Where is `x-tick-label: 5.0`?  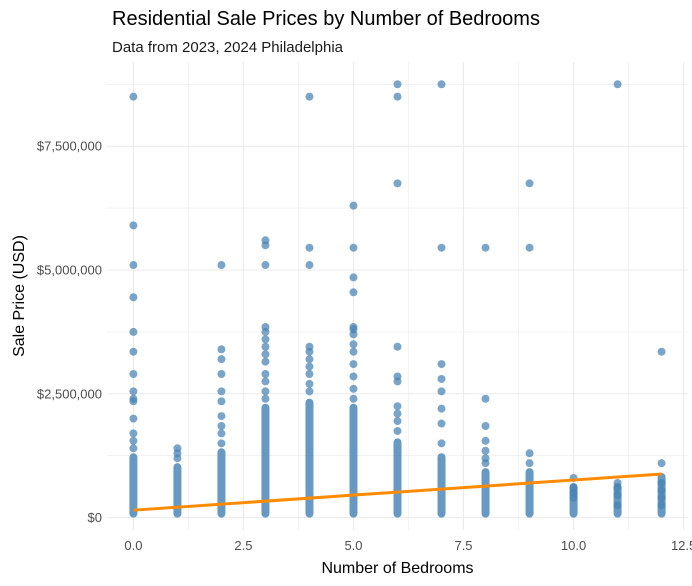
x-tick-label: 5.0 is located at coordinates (353, 545).